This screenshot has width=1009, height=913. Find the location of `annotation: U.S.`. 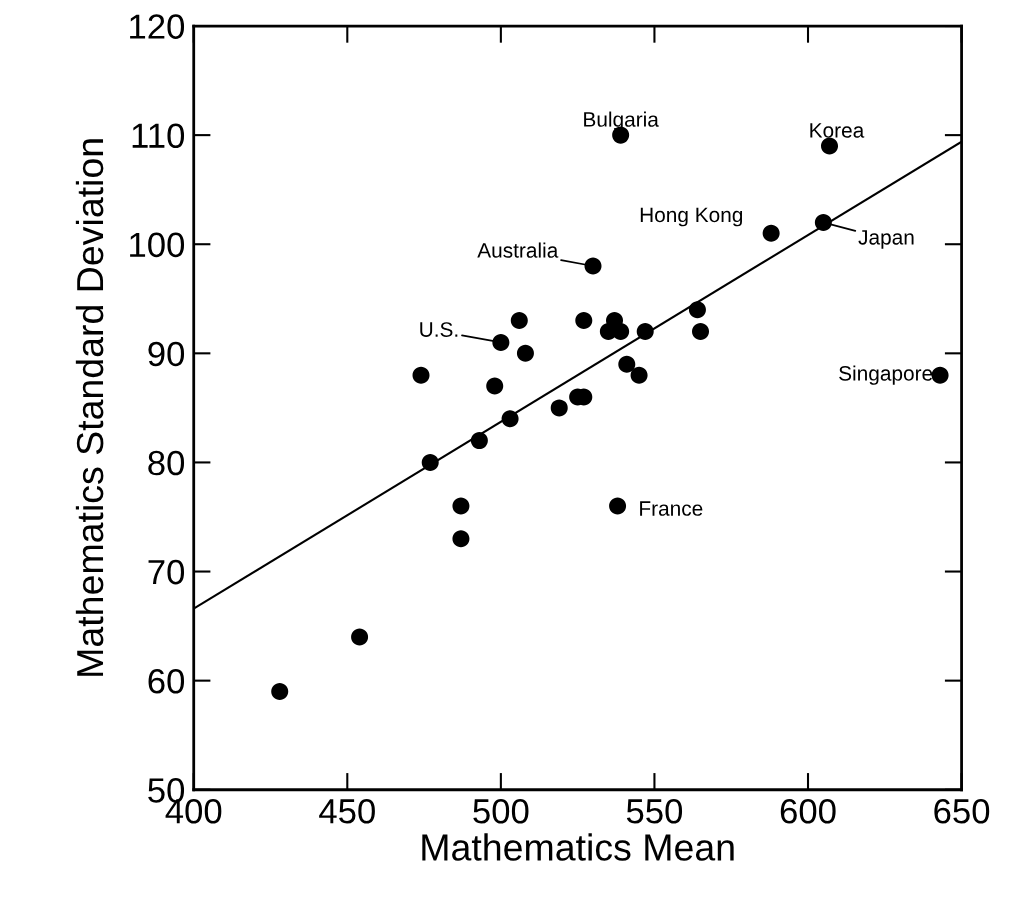

annotation: U.S. is located at coordinates (439, 329).